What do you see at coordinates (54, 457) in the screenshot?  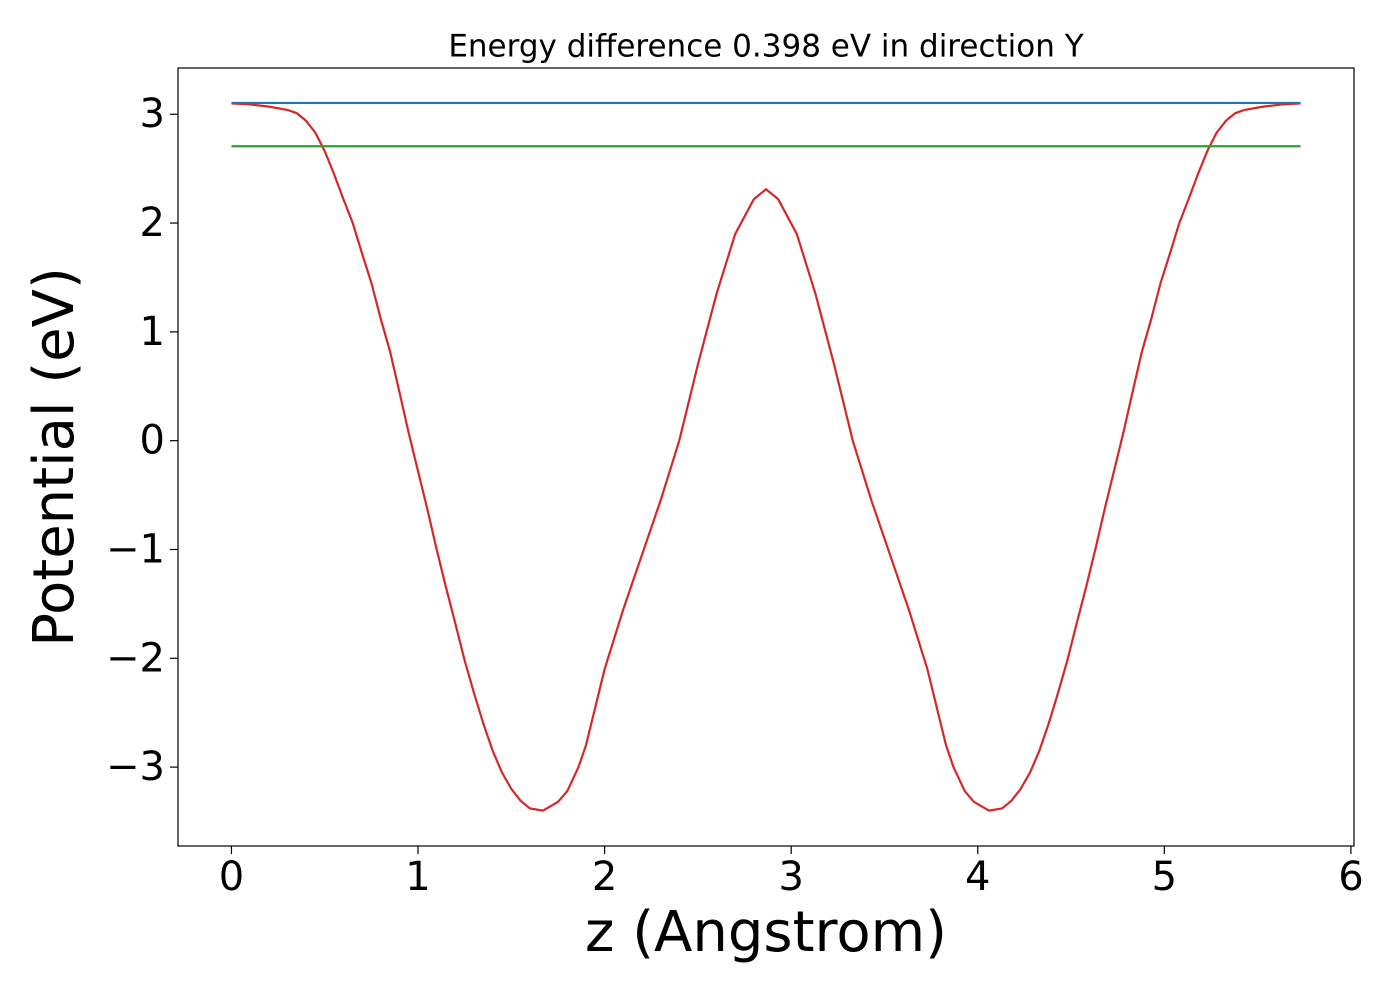 I see `y-axis-label: Potential (eV)` at bounding box center [54, 457].